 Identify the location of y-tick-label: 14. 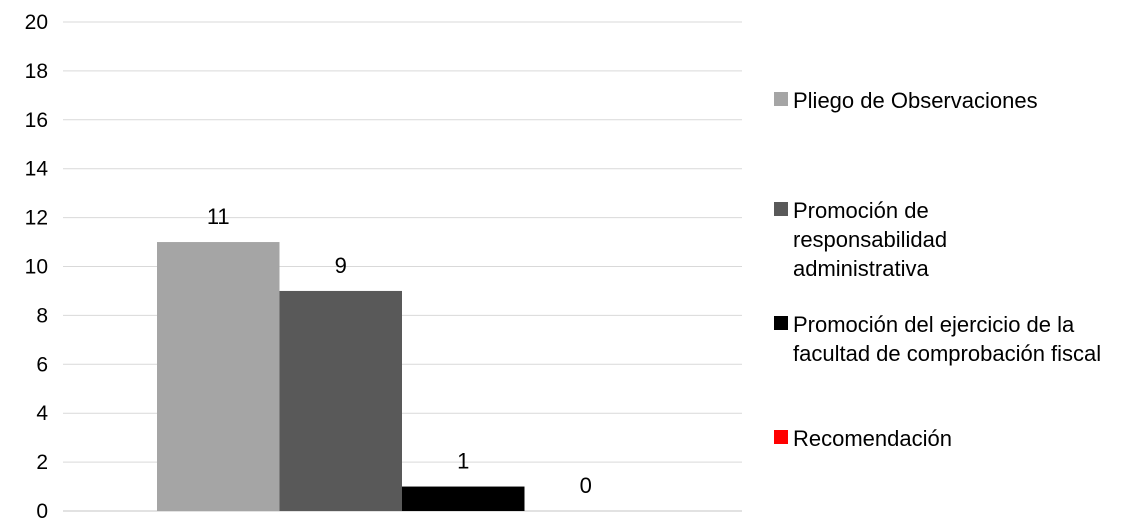
(37, 169).